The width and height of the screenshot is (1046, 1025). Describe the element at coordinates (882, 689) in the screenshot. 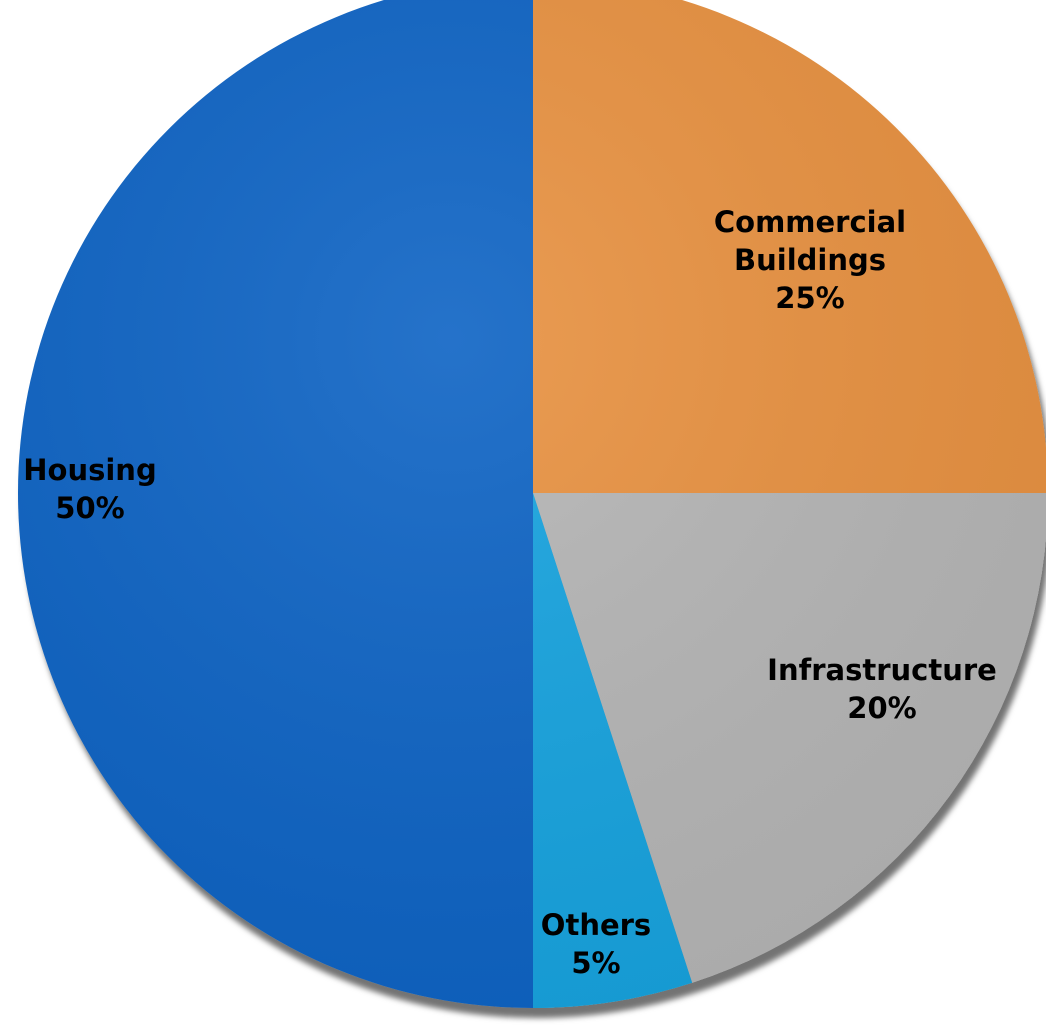

I see `pie-label-infrastructure: Infrastructure 20%` at that location.